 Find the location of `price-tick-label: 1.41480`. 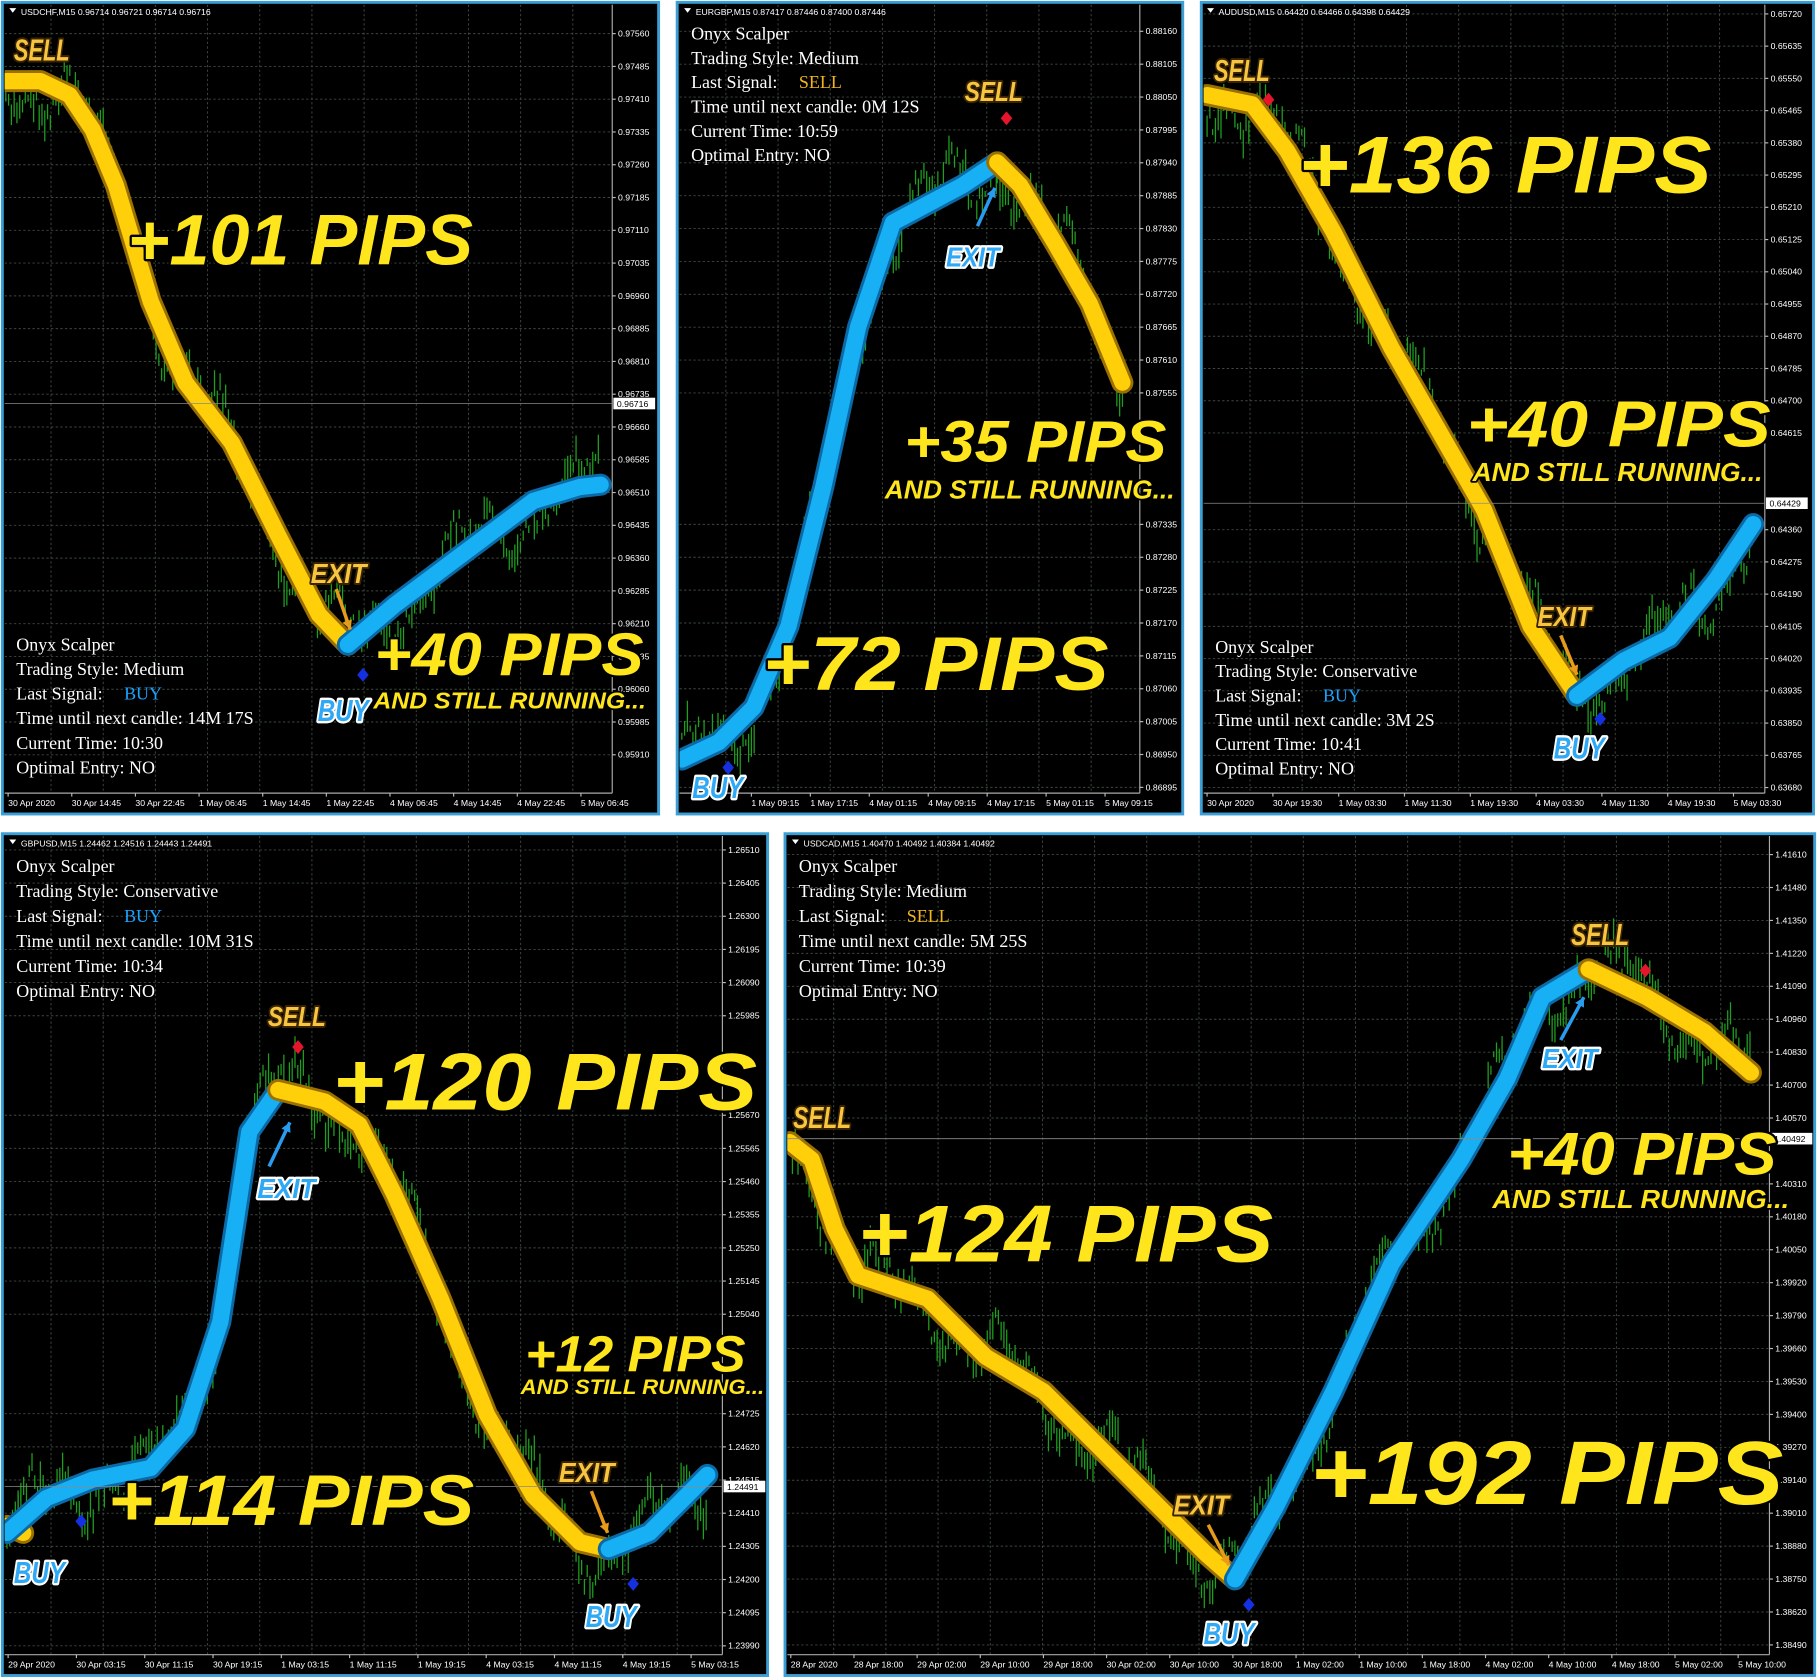

price-tick-label: 1.41480 is located at coordinates (1791, 887).